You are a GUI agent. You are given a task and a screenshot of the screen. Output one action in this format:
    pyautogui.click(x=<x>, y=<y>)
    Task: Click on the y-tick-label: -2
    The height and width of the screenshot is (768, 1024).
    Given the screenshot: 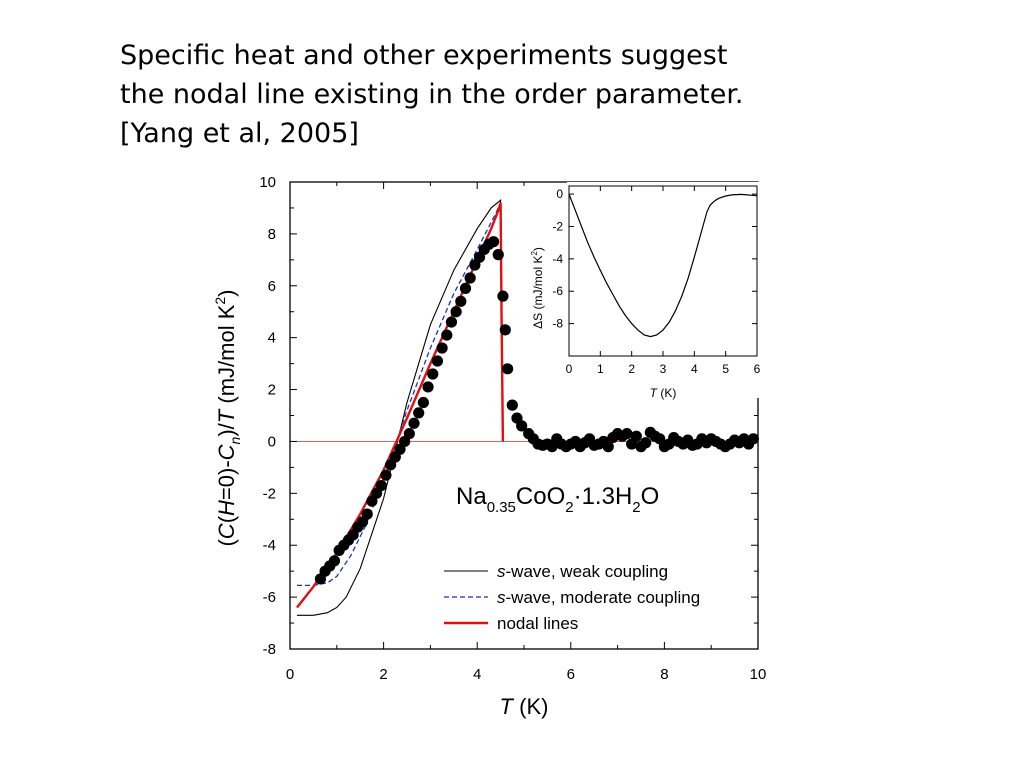 What is the action you would take?
    pyautogui.click(x=269, y=493)
    